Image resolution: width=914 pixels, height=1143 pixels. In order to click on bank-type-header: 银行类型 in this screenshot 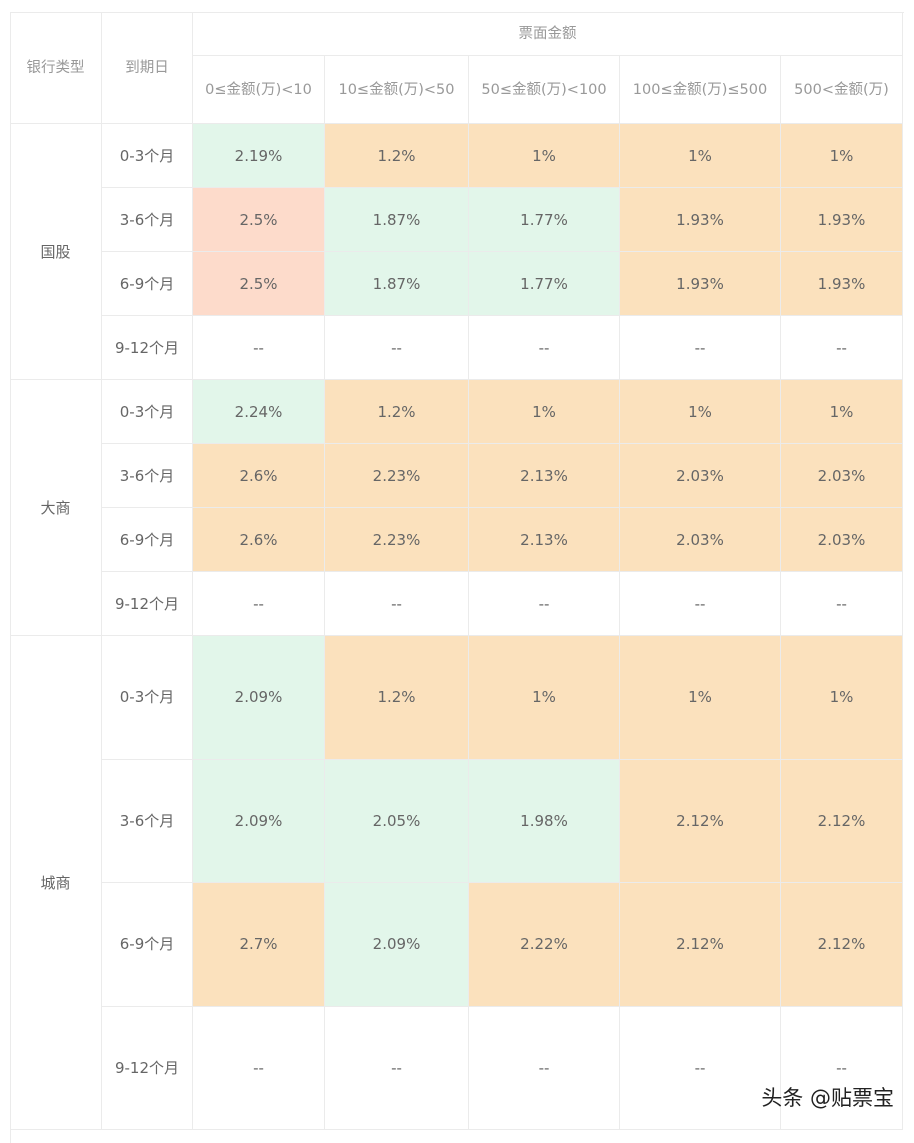, I will do `click(56, 68)`.